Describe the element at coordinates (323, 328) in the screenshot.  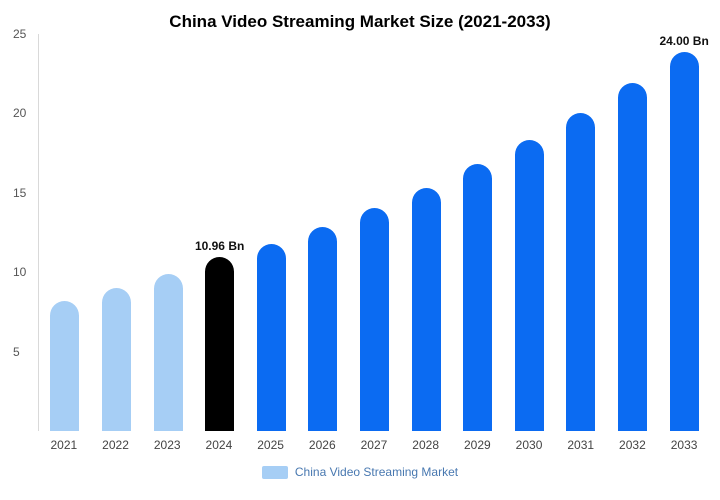
I see `bar-2026` at that location.